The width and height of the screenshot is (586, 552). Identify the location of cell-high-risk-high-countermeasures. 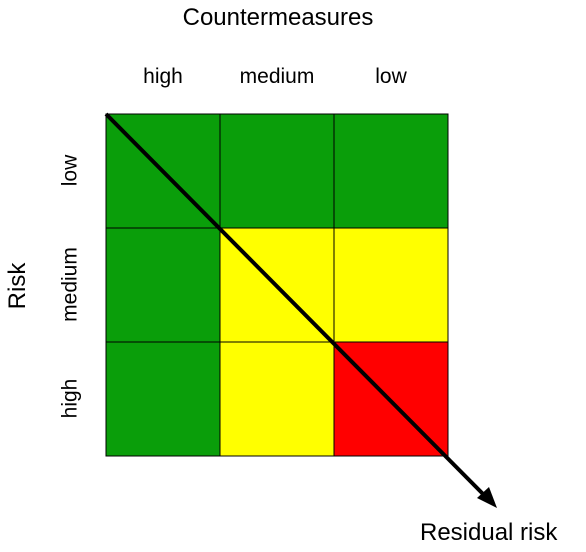
(163, 399).